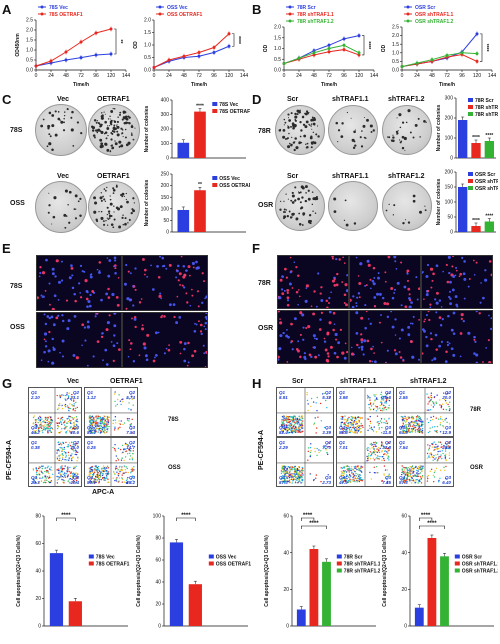 The width and height of the screenshot is (500, 644). What do you see at coordinates (16, 130) in the screenshot?
I see `c-row-78s: 78S` at bounding box center [16, 130].